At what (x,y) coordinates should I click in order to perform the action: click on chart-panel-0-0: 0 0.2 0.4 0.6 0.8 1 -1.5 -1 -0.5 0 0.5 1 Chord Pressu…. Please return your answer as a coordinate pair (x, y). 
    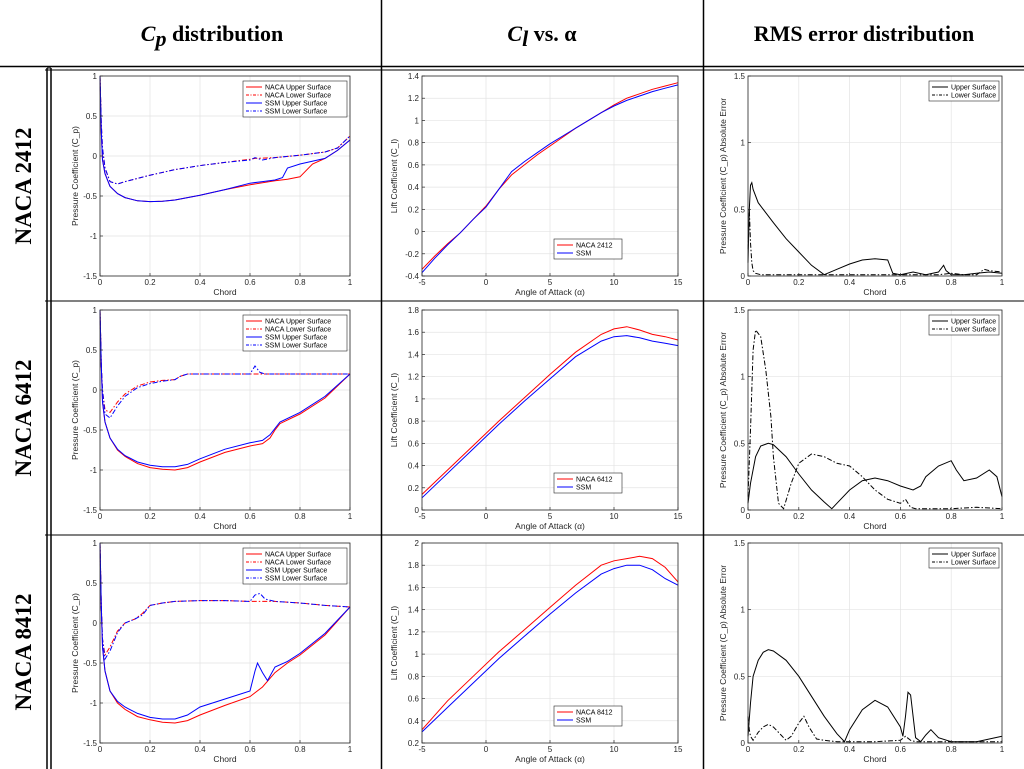
    Looking at the image, I should click on (211, 184).